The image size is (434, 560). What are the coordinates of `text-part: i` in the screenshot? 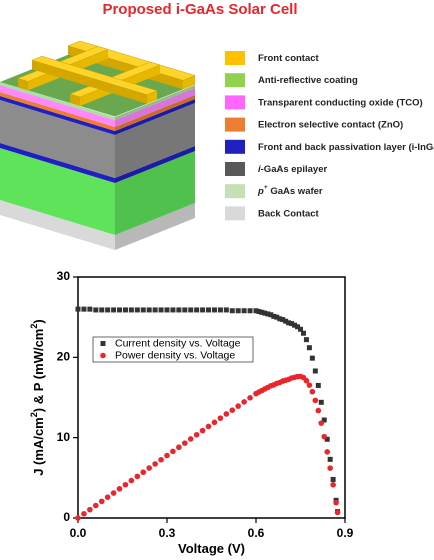 It's located at (259, 169).